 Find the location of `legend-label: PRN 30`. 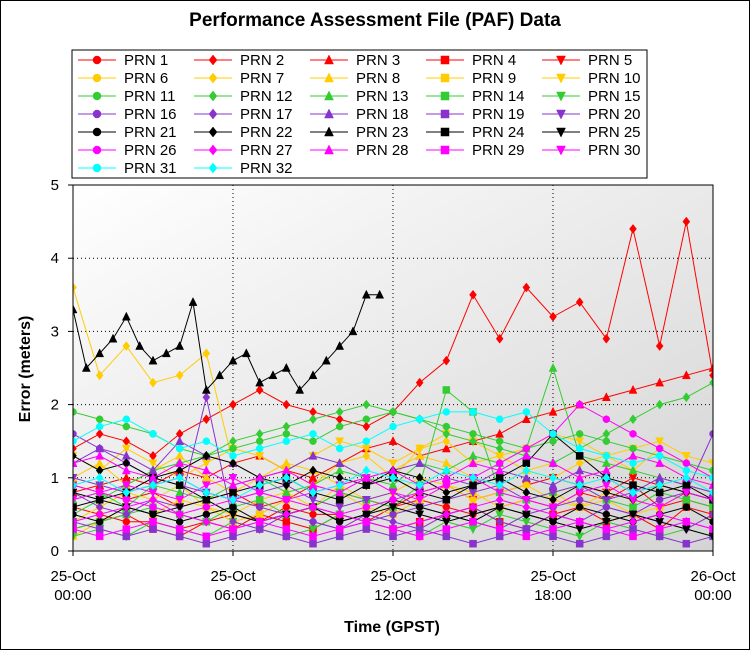

legend-label: PRN 30 is located at coordinates (614, 150).